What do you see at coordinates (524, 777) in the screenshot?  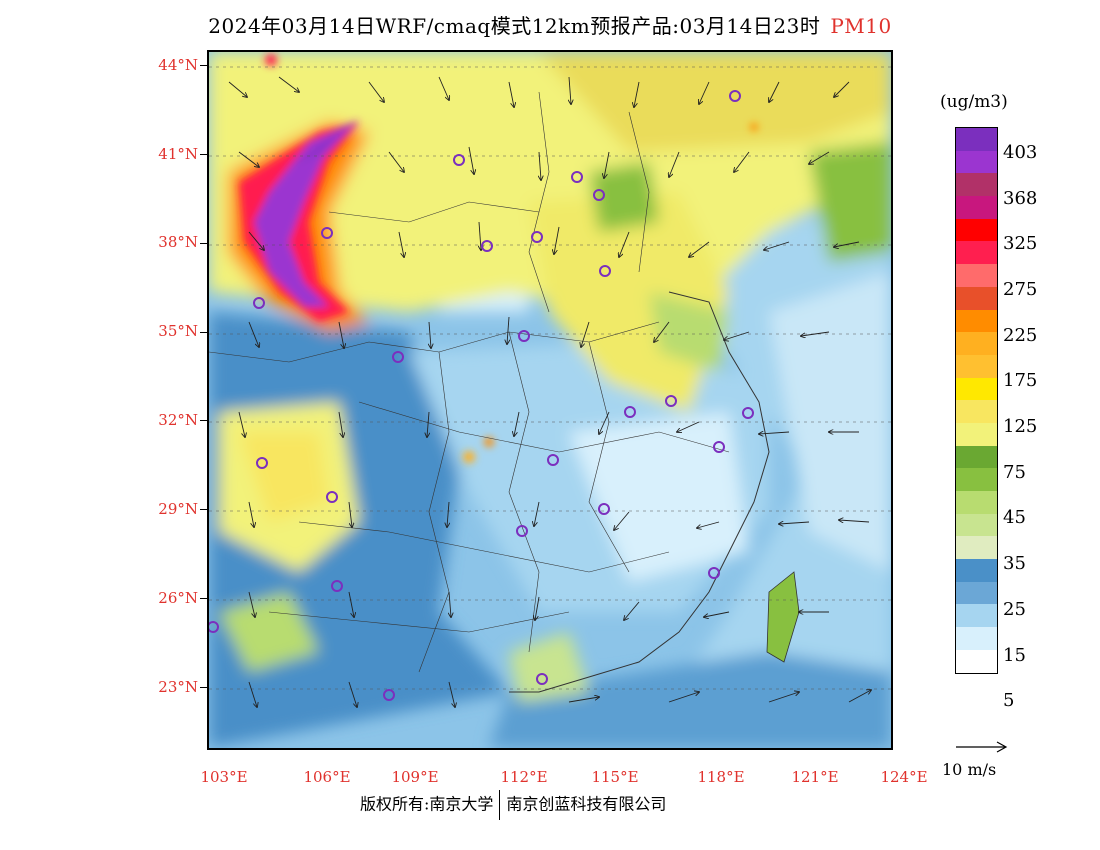 I see `lon-label-112: 112°E` at bounding box center [524, 777].